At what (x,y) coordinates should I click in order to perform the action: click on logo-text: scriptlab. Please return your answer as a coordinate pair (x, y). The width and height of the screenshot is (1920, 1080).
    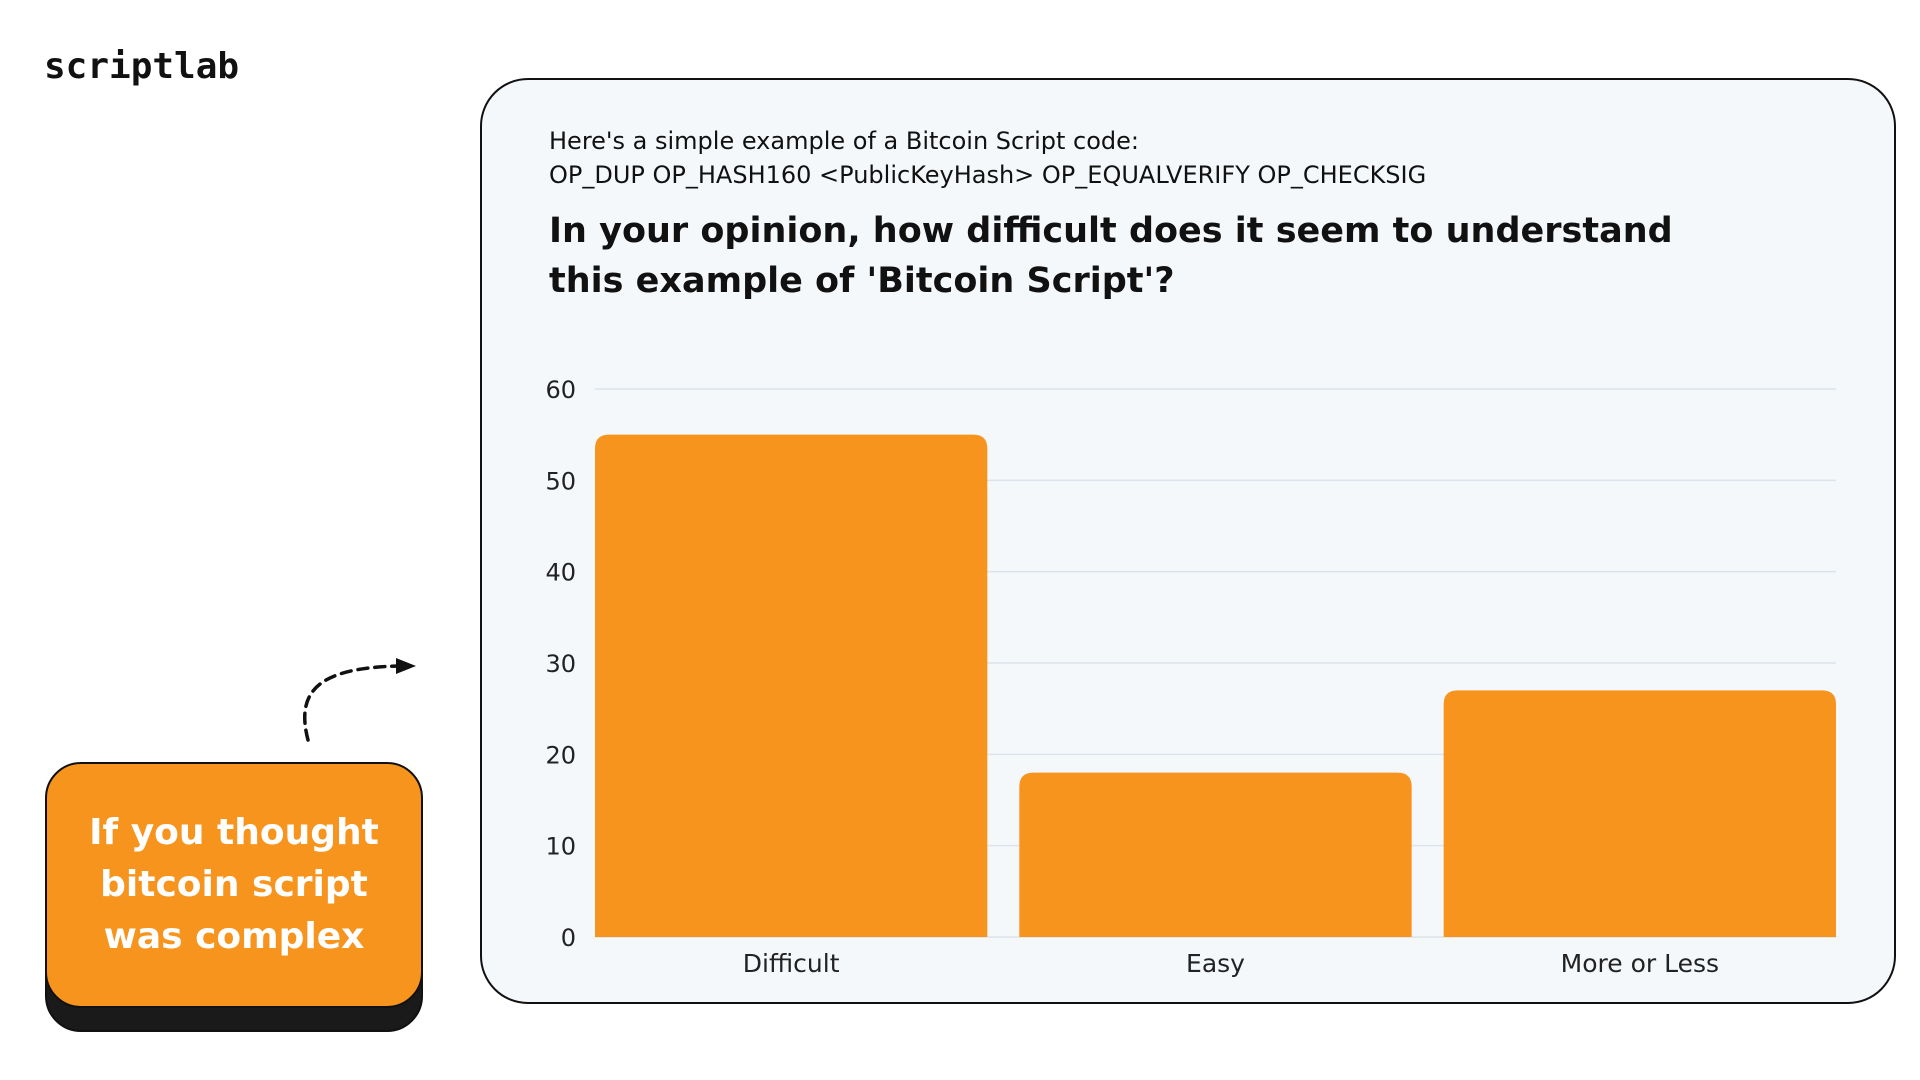
    Looking at the image, I should click on (142, 66).